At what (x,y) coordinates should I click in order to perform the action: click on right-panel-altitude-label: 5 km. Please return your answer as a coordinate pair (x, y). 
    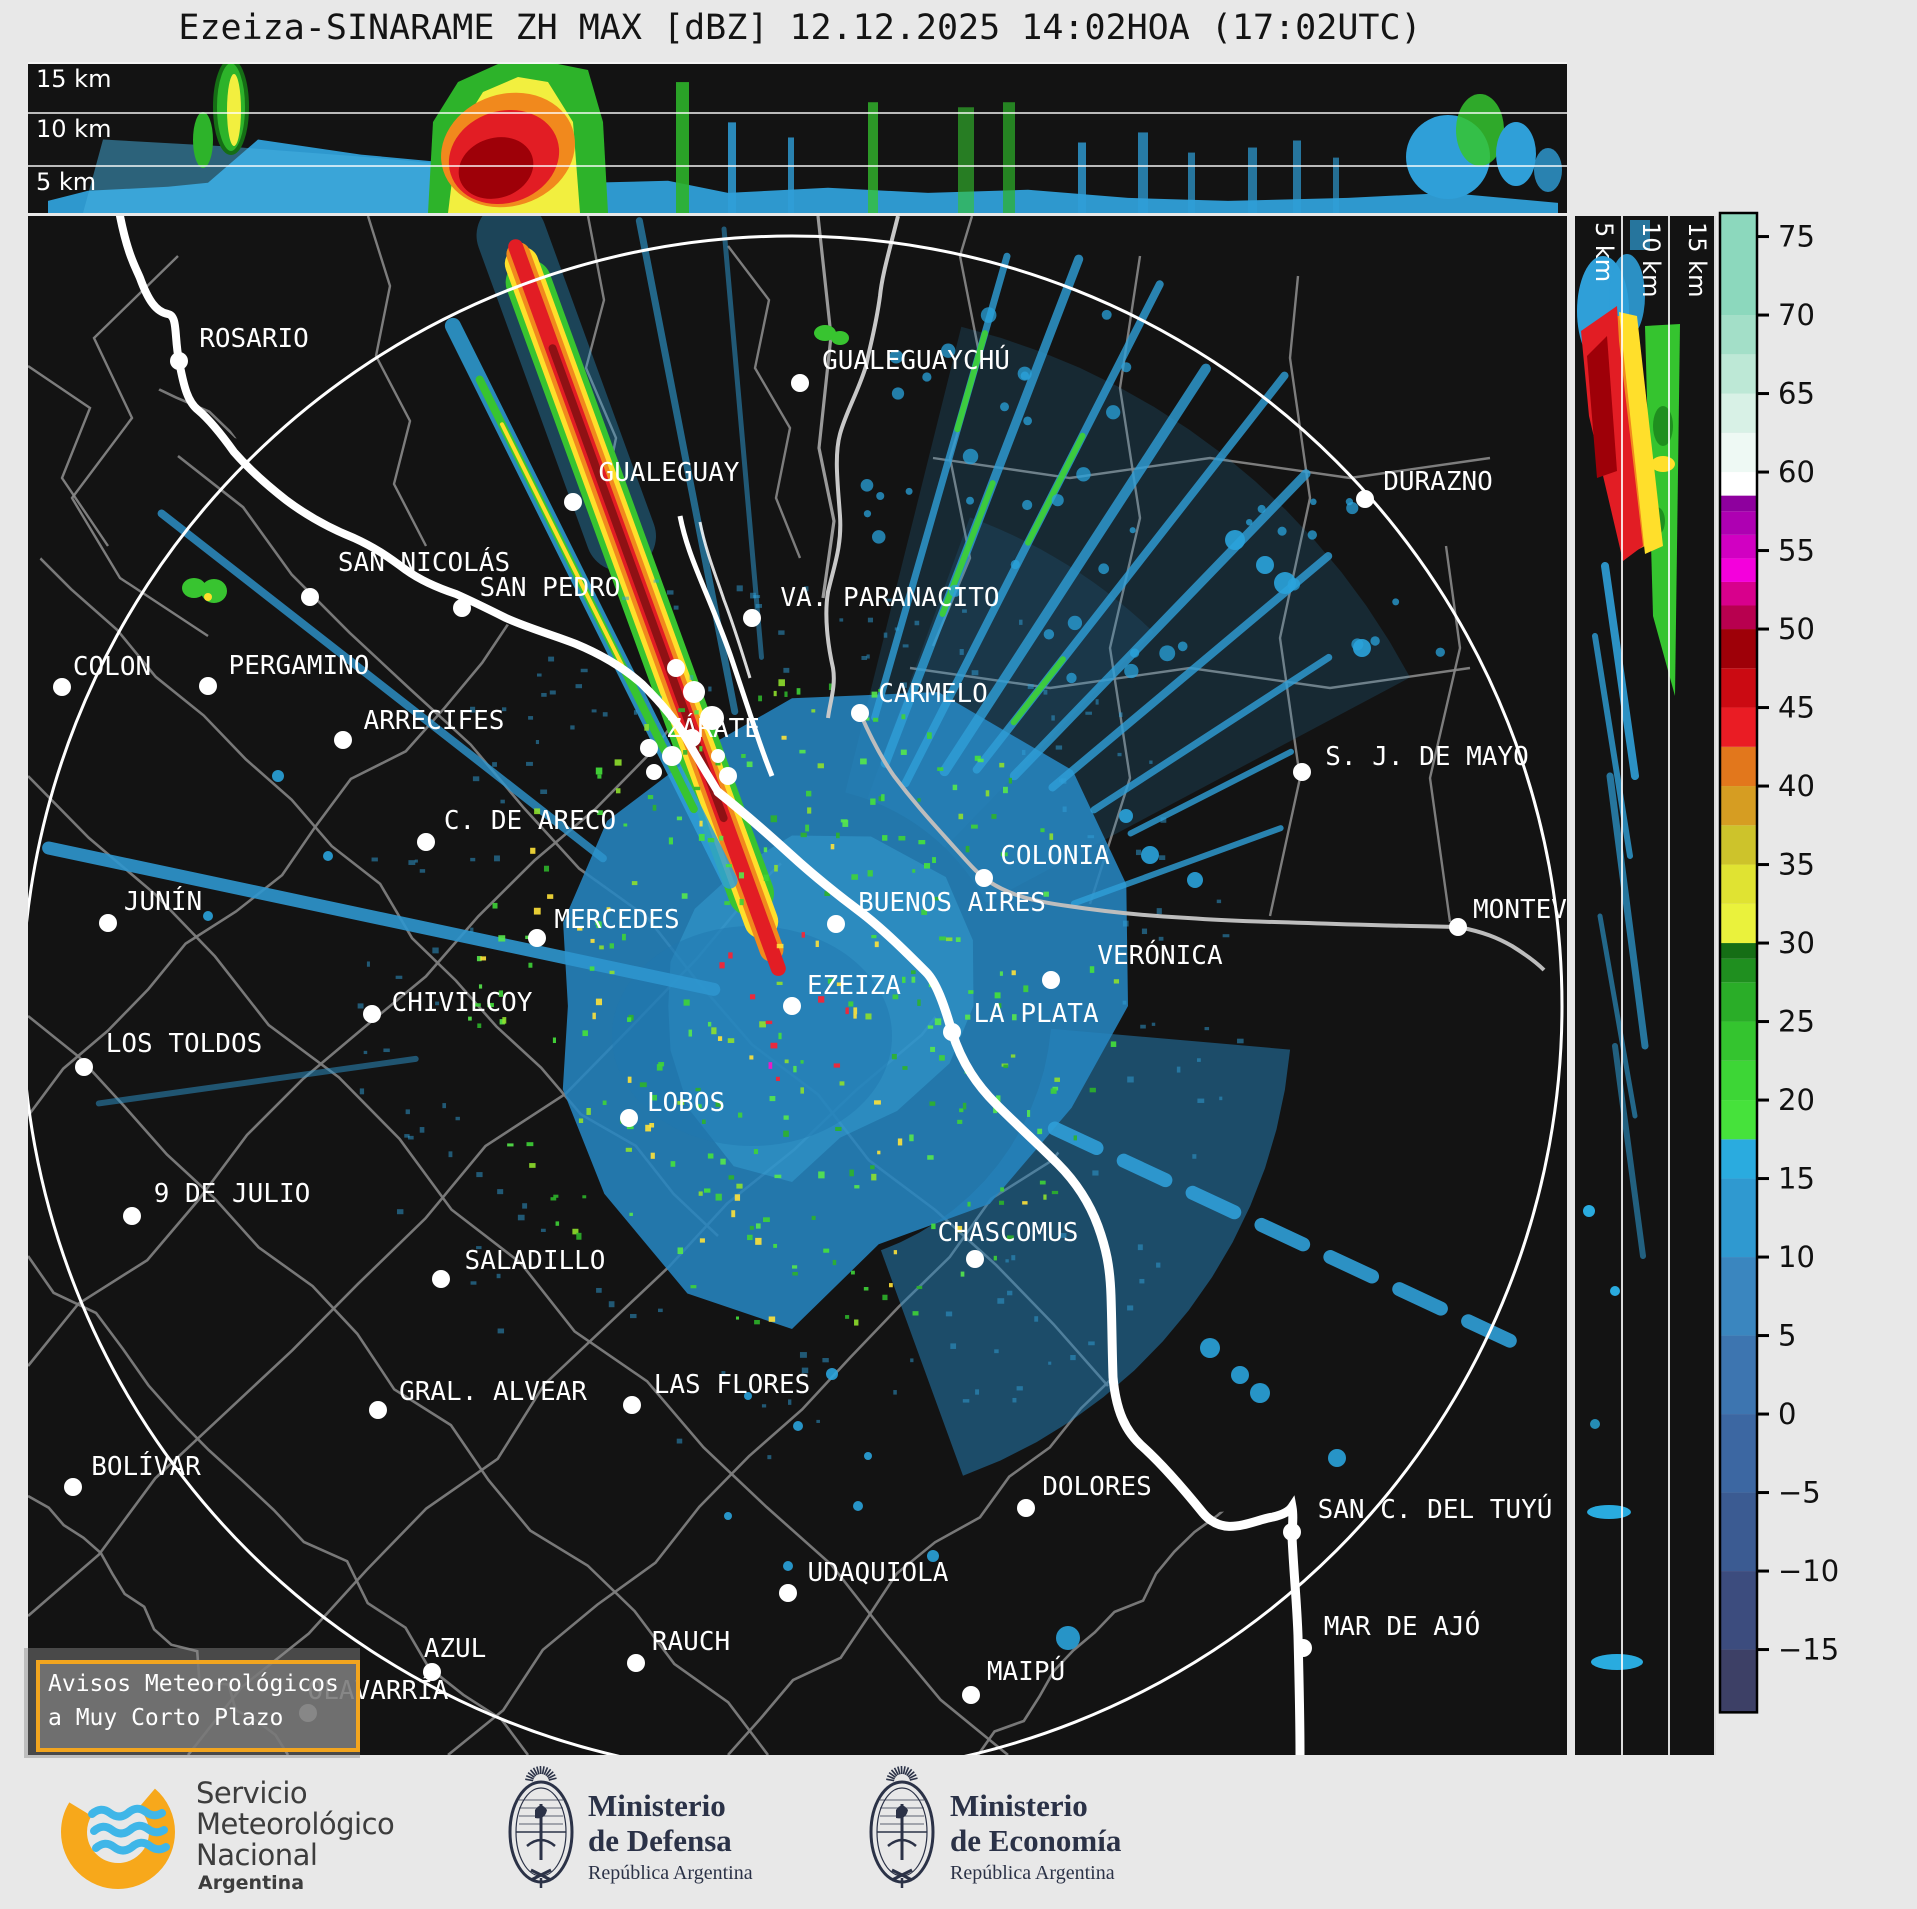
    Looking at the image, I should click on (1604, 252).